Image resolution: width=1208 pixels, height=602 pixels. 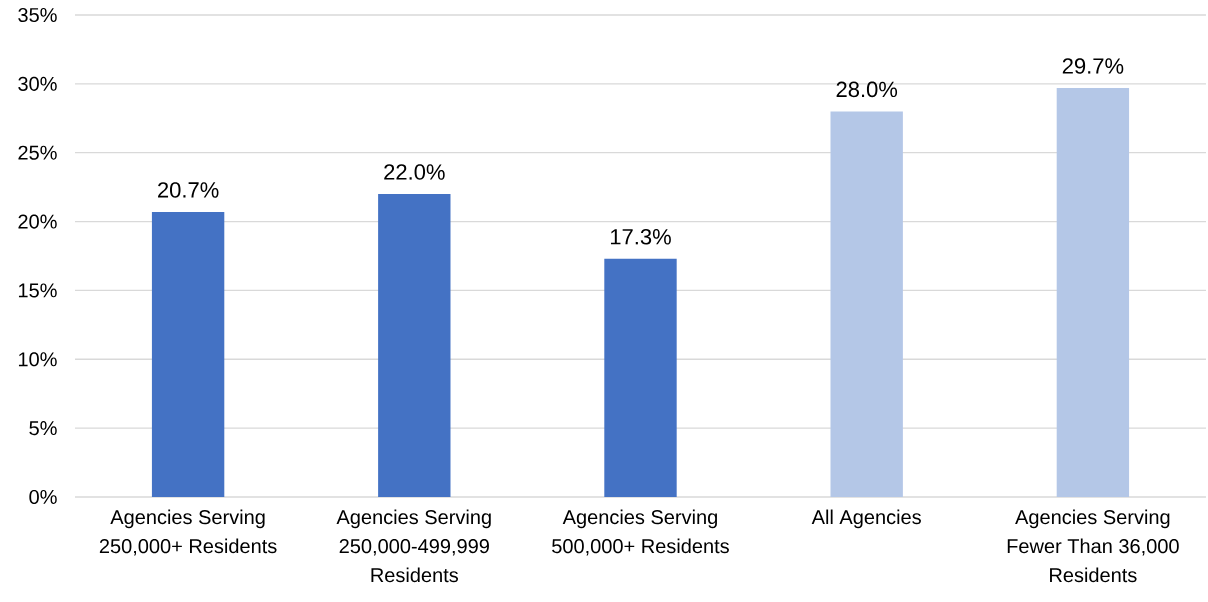 I want to click on y-tick-label: 15%, so click(x=37, y=290).